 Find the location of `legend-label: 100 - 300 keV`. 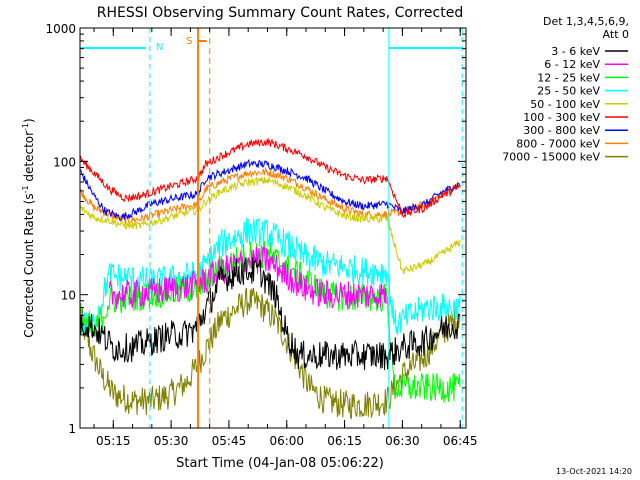

legend-label: 100 - 300 keV is located at coordinates (561, 117).